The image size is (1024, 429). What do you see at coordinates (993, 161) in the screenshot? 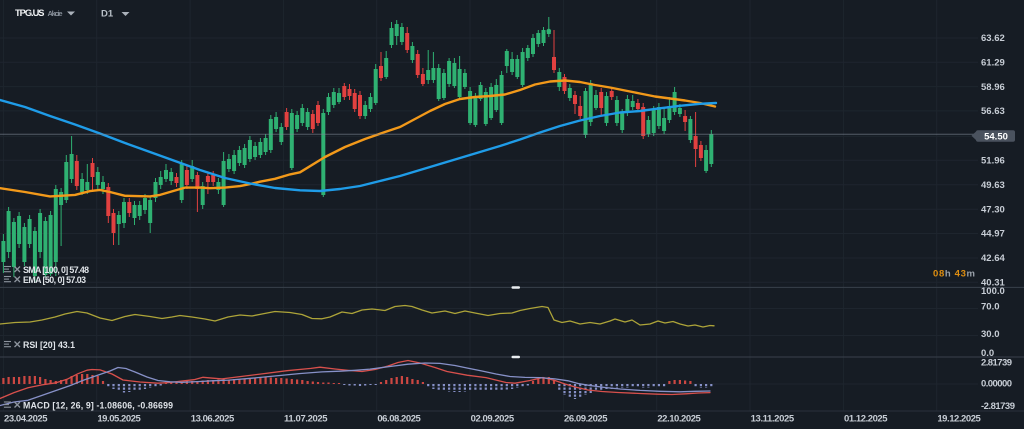
I see `svg-text: 51.96` at bounding box center [993, 161].